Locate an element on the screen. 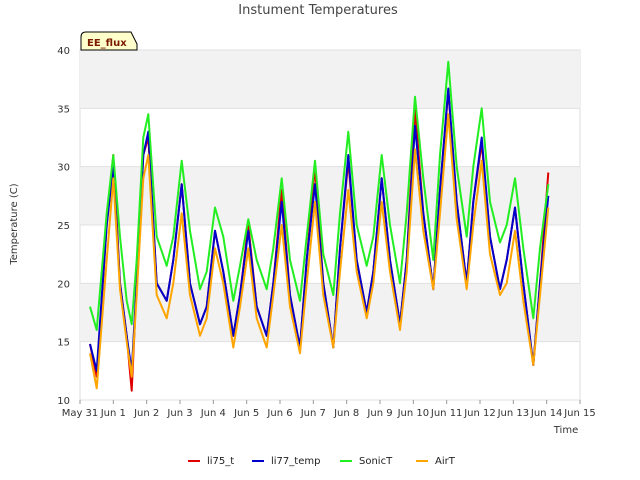  x-tick-label: May 31 is located at coordinates (80, 413).